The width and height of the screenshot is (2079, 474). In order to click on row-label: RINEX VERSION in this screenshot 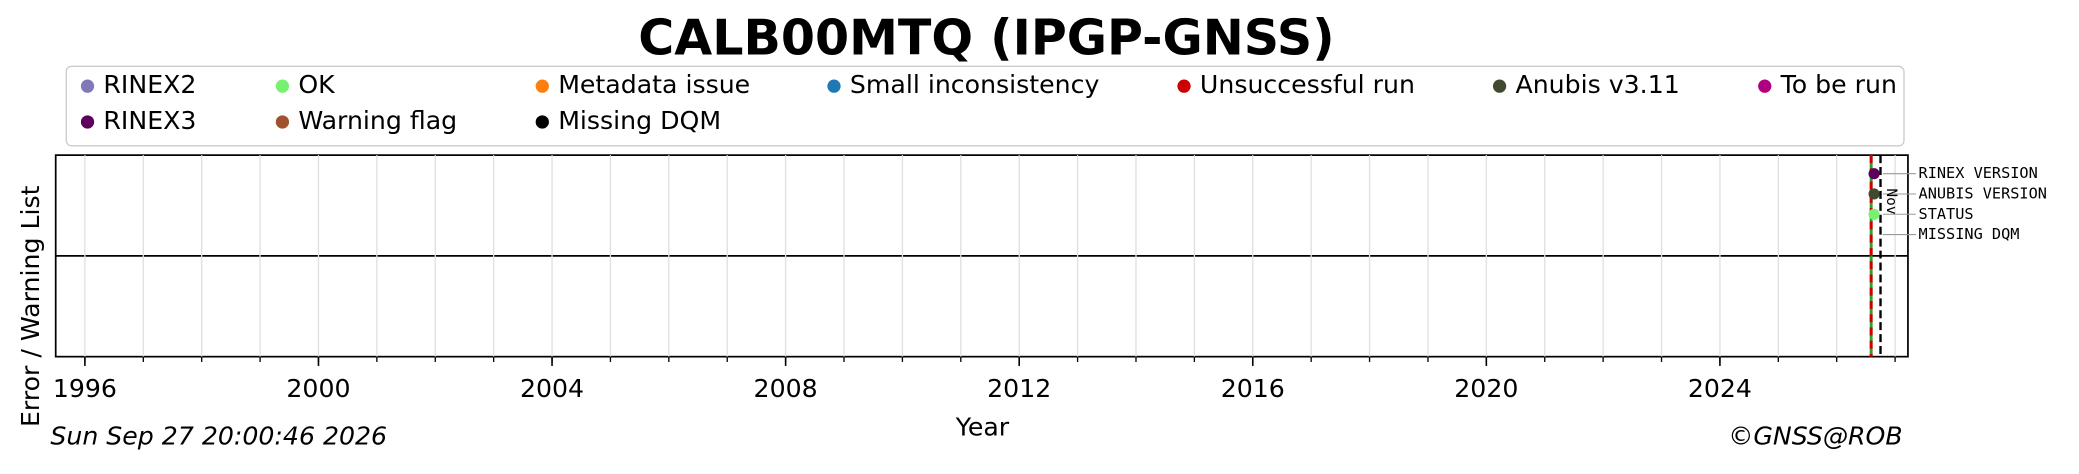, I will do `click(1978, 173)`.